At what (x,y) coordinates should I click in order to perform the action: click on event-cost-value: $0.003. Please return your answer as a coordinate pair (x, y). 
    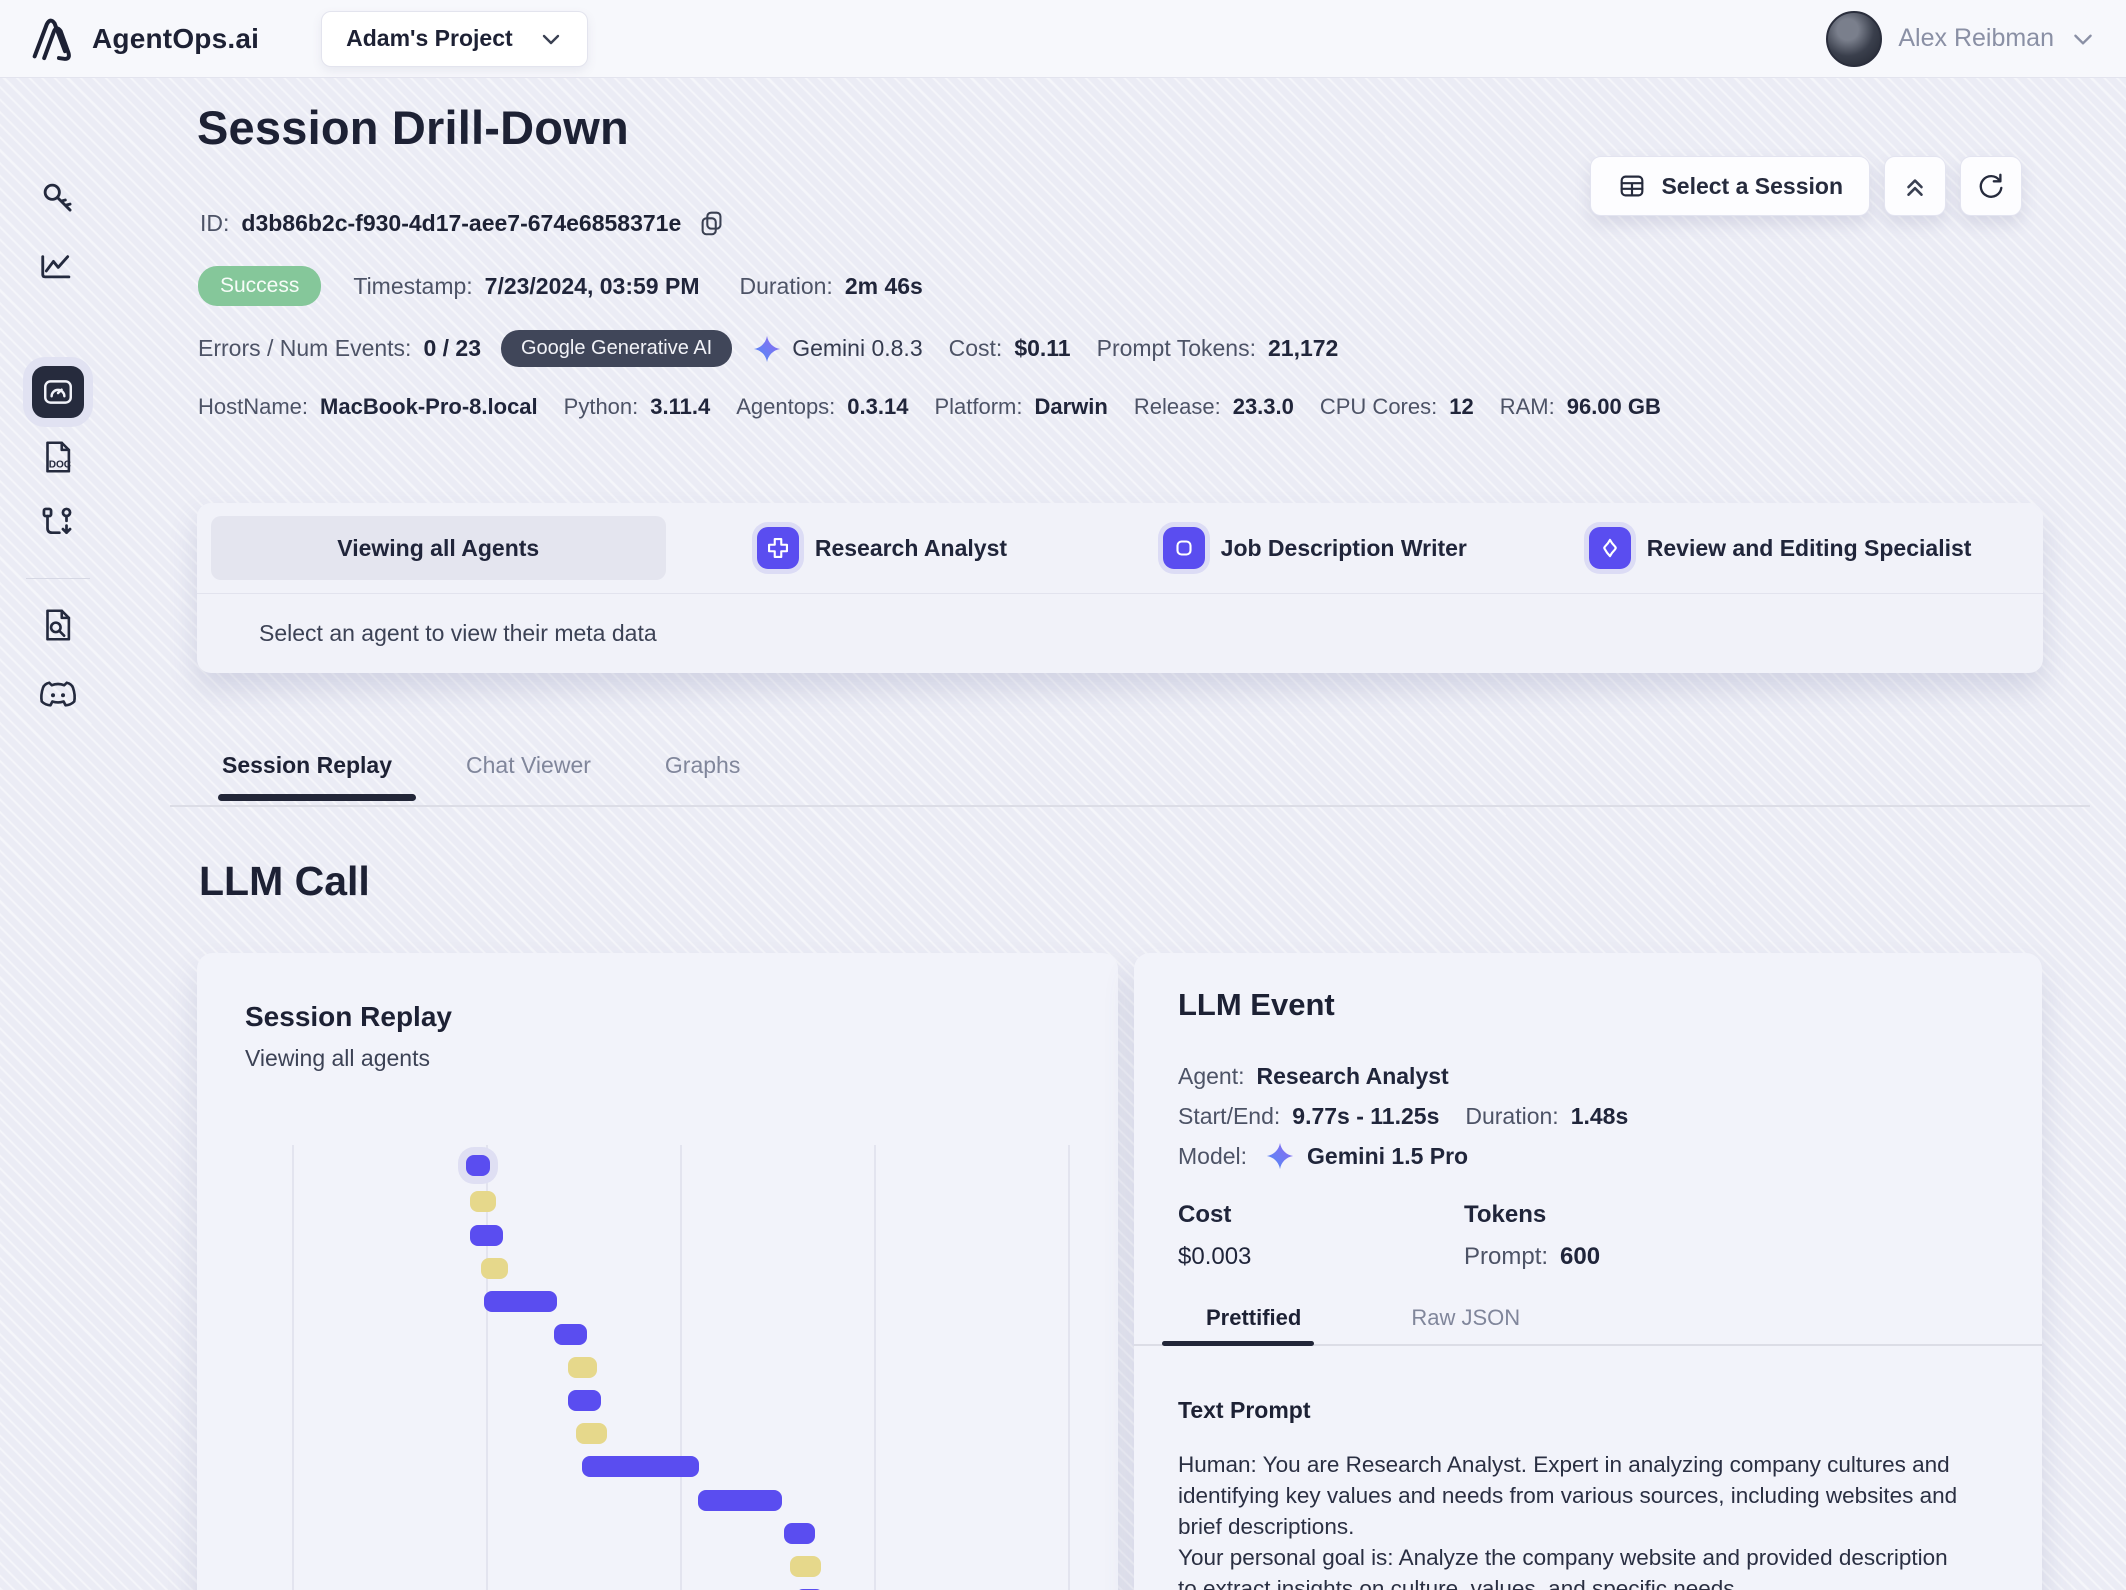
    Looking at the image, I should click on (1215, 1256).